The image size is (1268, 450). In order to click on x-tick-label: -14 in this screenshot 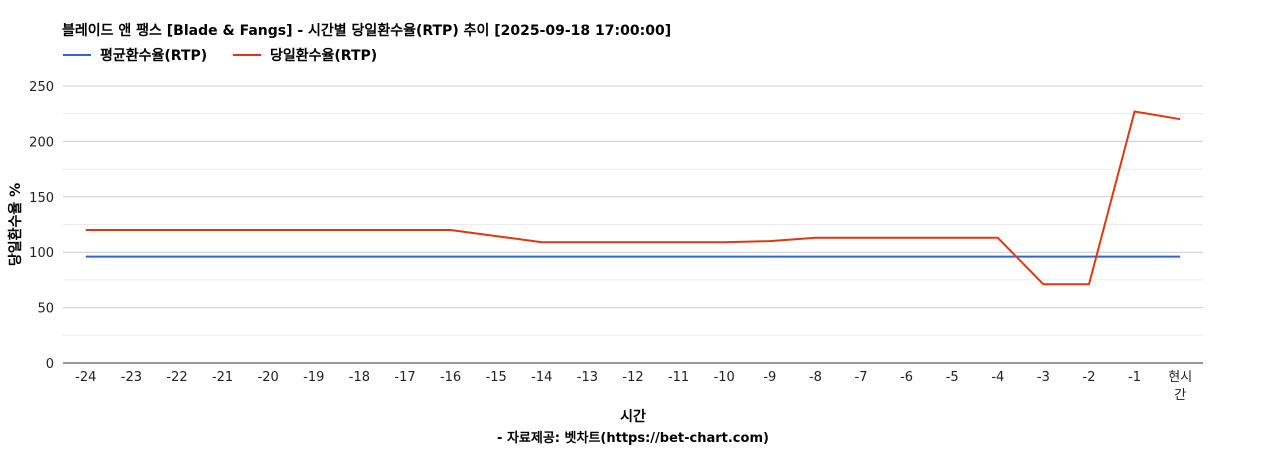, I will do `click(541, 377)`.